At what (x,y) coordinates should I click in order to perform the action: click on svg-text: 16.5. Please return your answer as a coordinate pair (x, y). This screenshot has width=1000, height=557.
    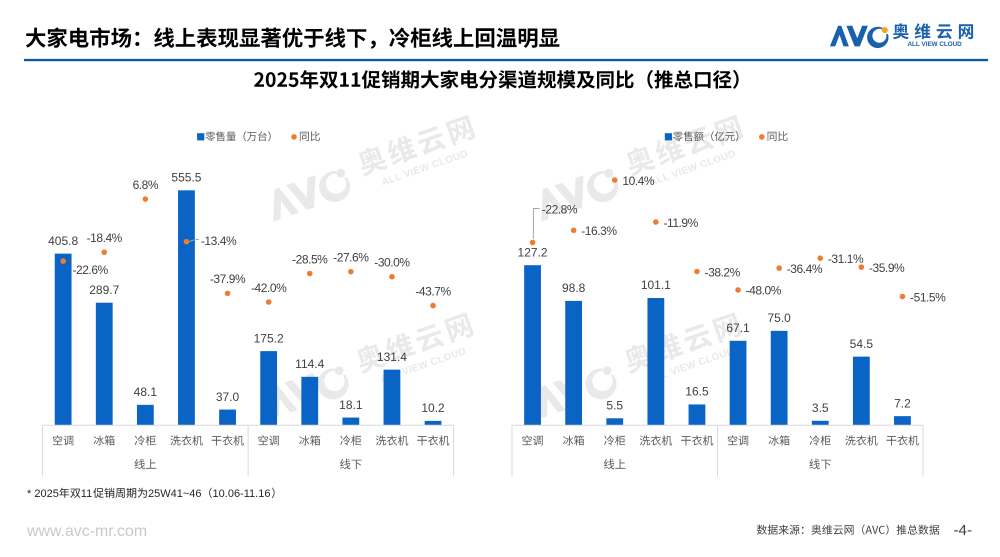
    Looking at the image, I should click on (697, 392).